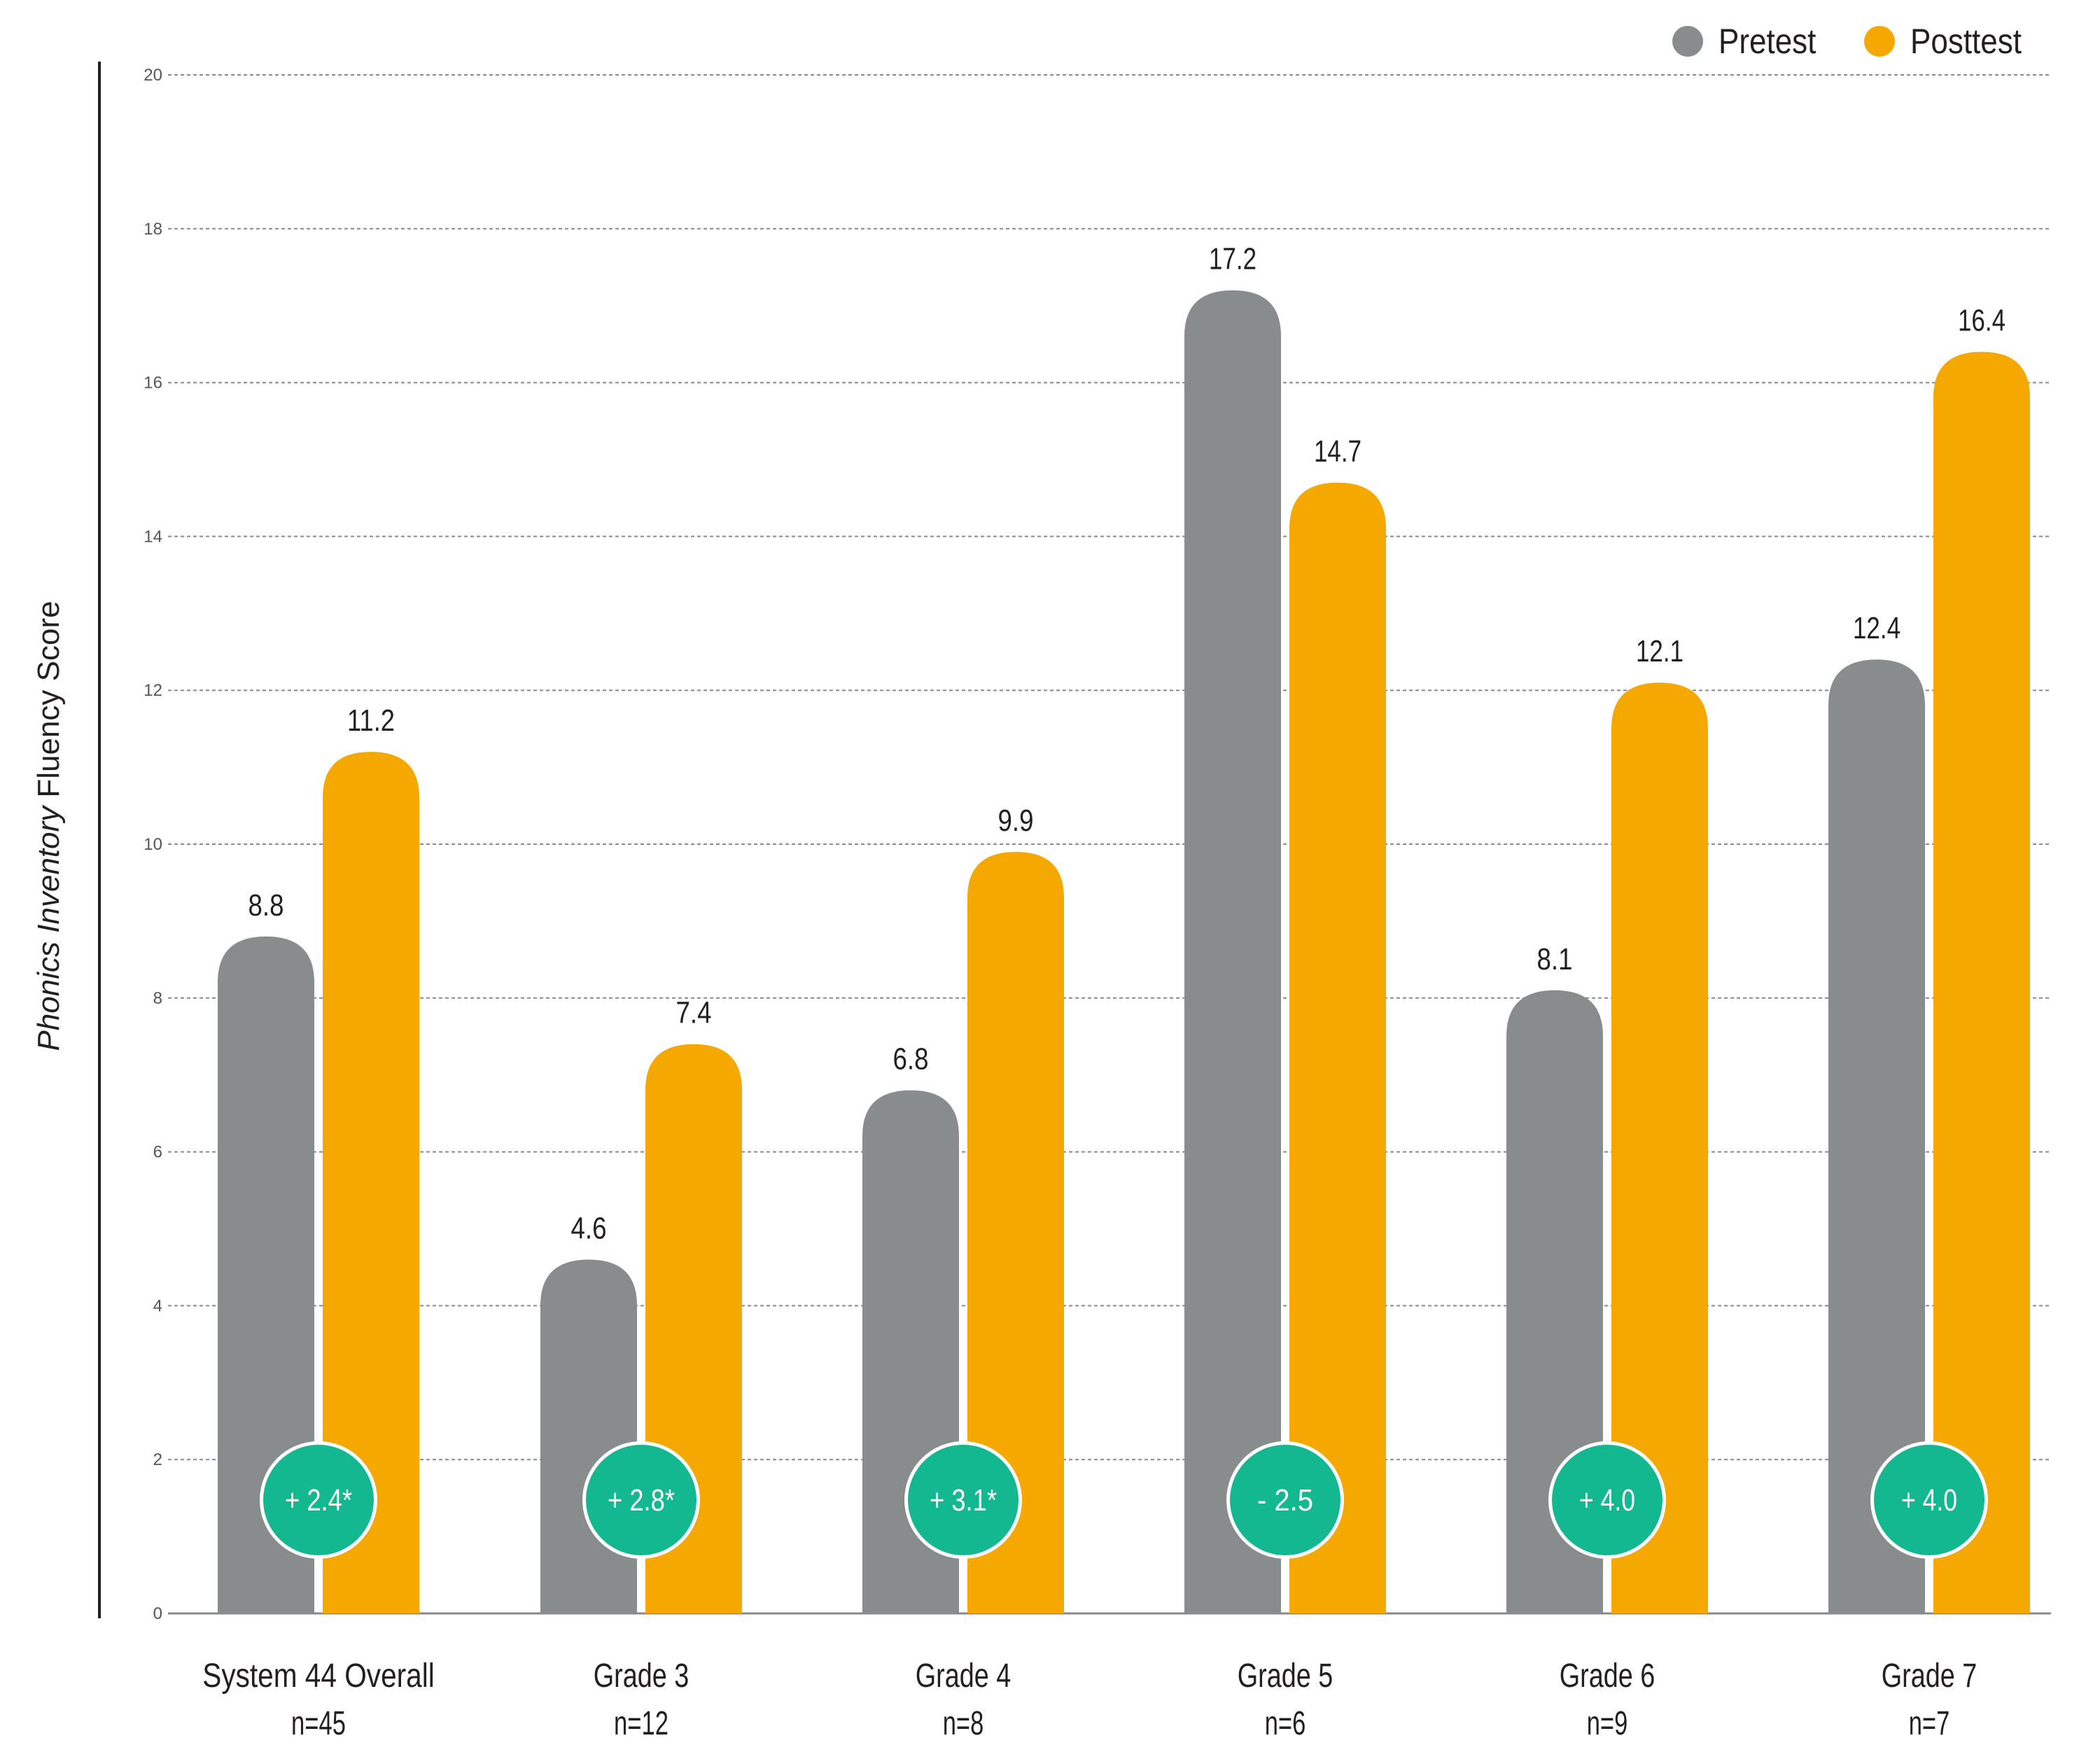 Image resolution: width=2100 pixels, height=1752 pixels. I want to click on legend-swatch-pretest, so click(1687, 41).